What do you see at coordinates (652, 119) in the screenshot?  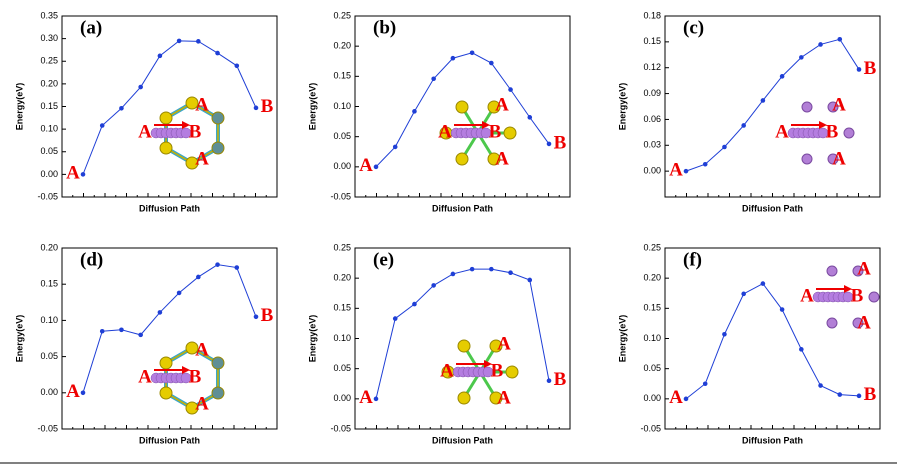 I see `y-tick-label: 0.06` at bounding box center [652, 119].